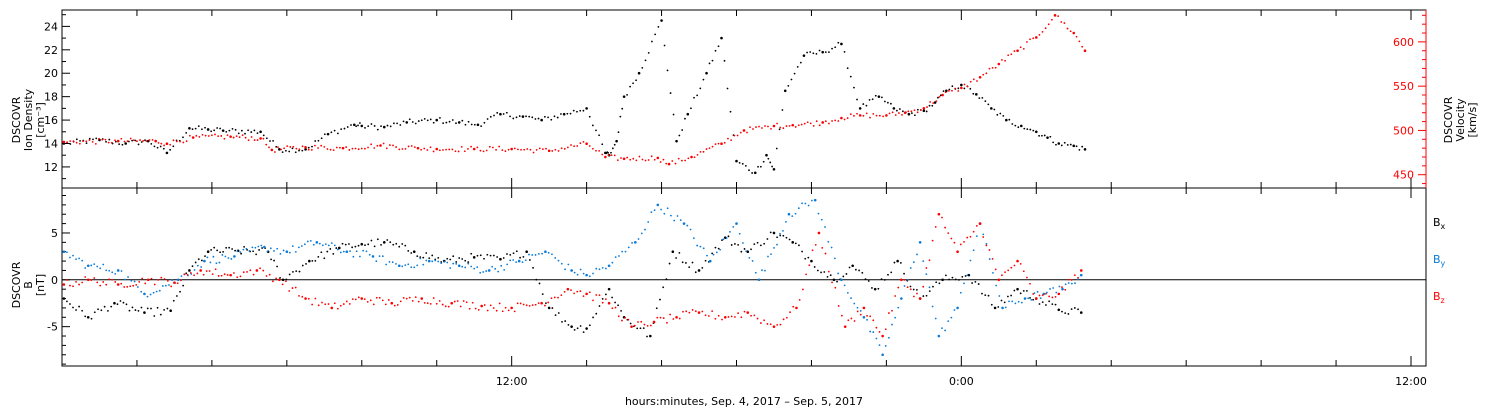  What do you see at coordinates (1443, 300) in the screenshot?
I see `legend-bz-sub: z` at bounding box center [1443, 300].